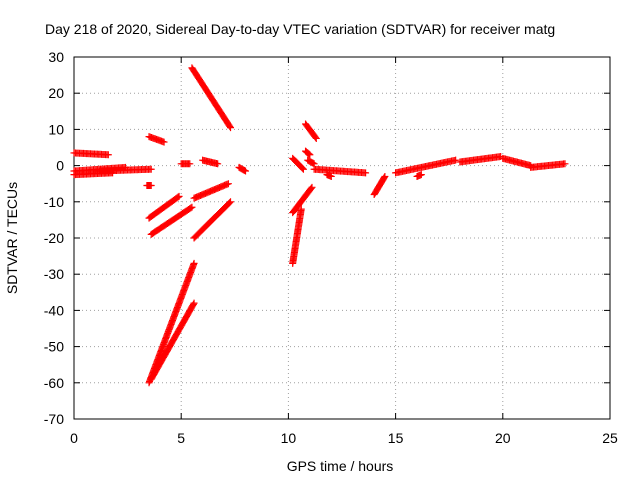  What do you see at coordinates (54, 383) in the screenshot?
I see `y-tick-label: -60` at bounding box center [54, 383].